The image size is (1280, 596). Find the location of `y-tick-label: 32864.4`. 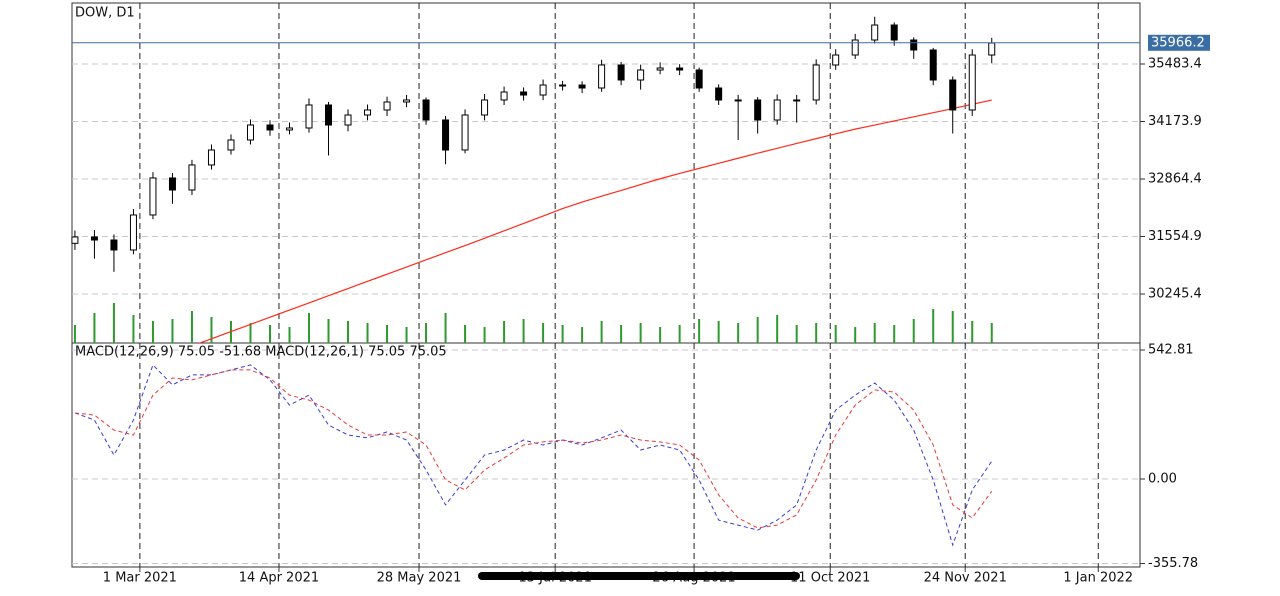

y-tick-label: 32864.4 is located at coordinates (1175, 178).